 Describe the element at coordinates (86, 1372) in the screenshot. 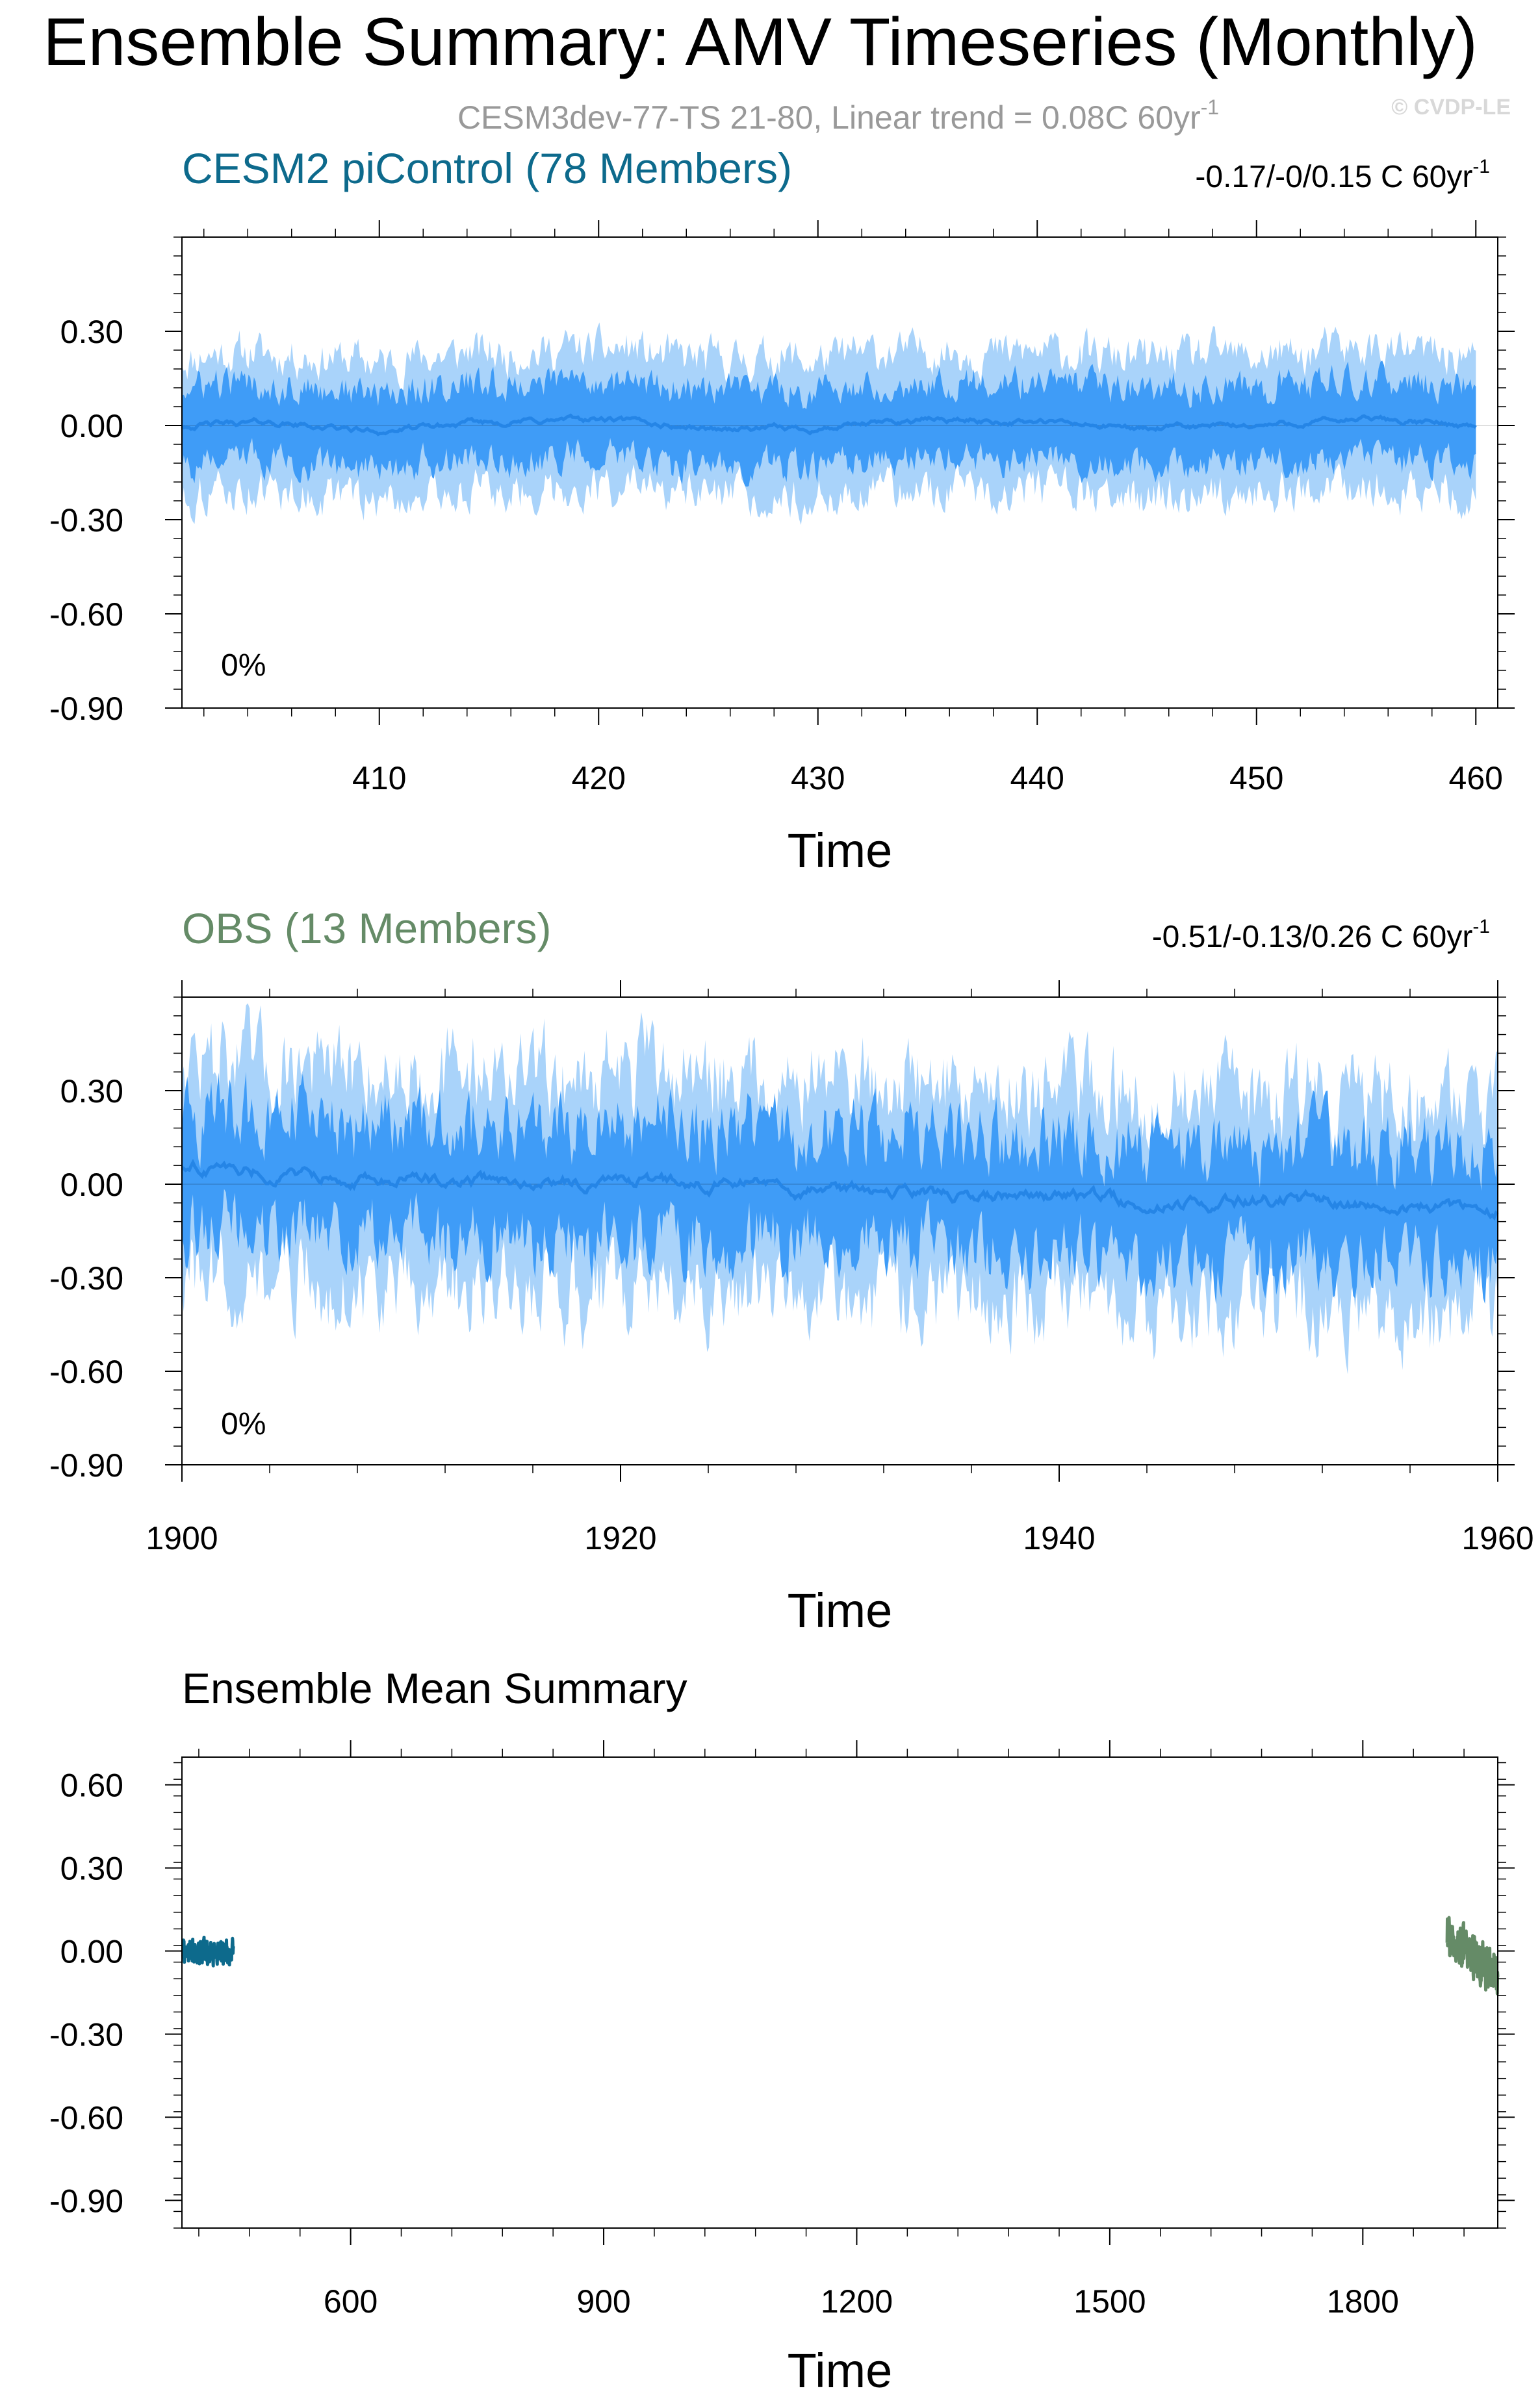

I see `y-tick-label-obs: -0.60` at that location.